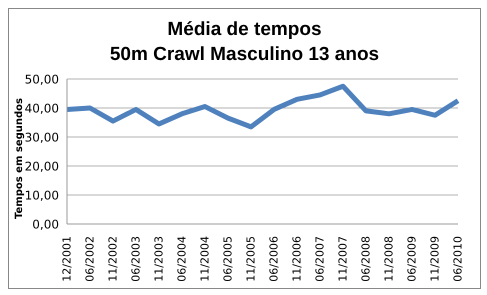 The height and width of the screenshot is (295, 487). What do you see at coordinates (67, 259) in the screenshot?
I see `x-tick-label: 12/2001` at bounding box center [67, 259].